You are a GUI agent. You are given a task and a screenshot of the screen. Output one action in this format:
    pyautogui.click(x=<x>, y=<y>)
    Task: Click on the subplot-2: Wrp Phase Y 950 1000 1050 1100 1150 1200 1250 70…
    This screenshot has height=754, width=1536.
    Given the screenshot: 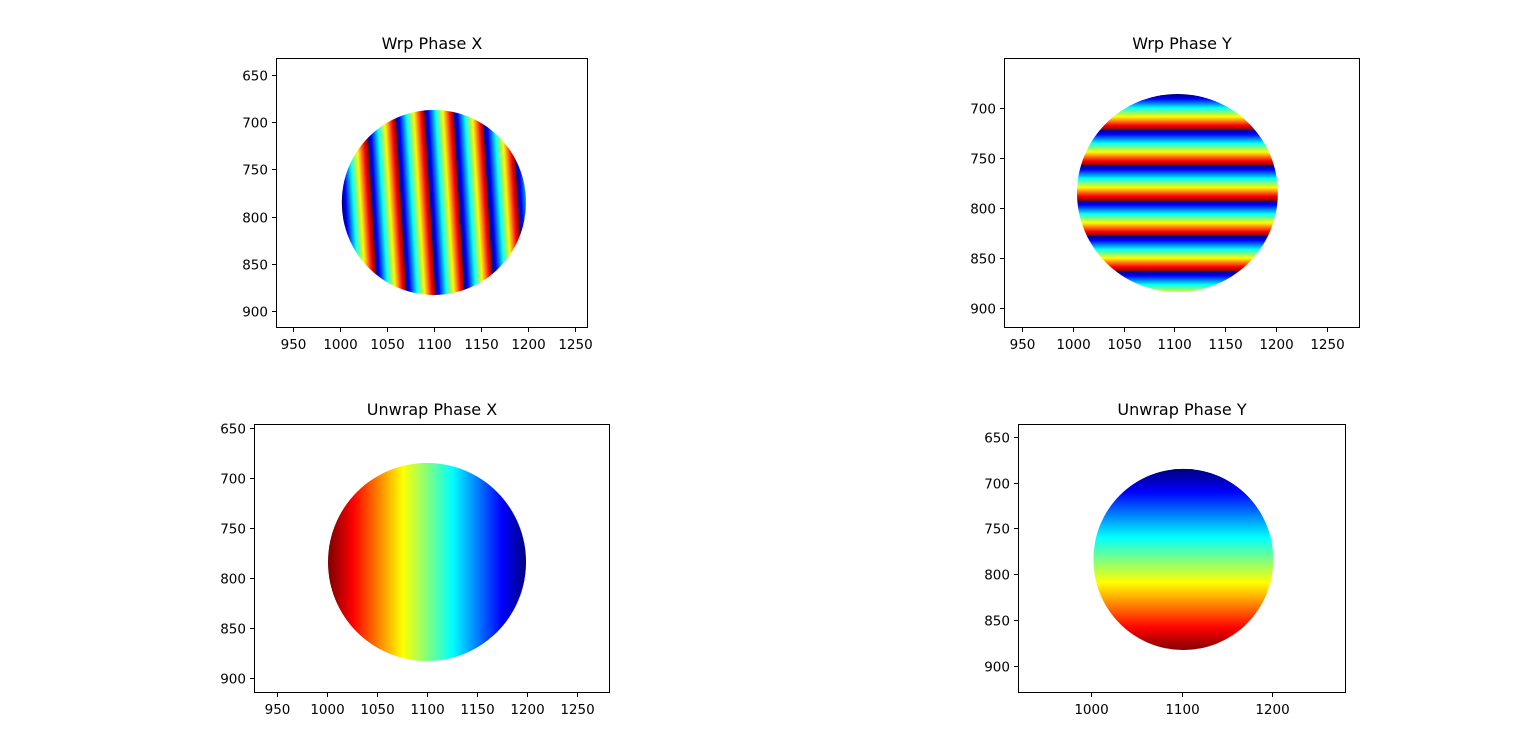 What is the action you would take?
    pyautogui.click(x=1165, y=193)
    